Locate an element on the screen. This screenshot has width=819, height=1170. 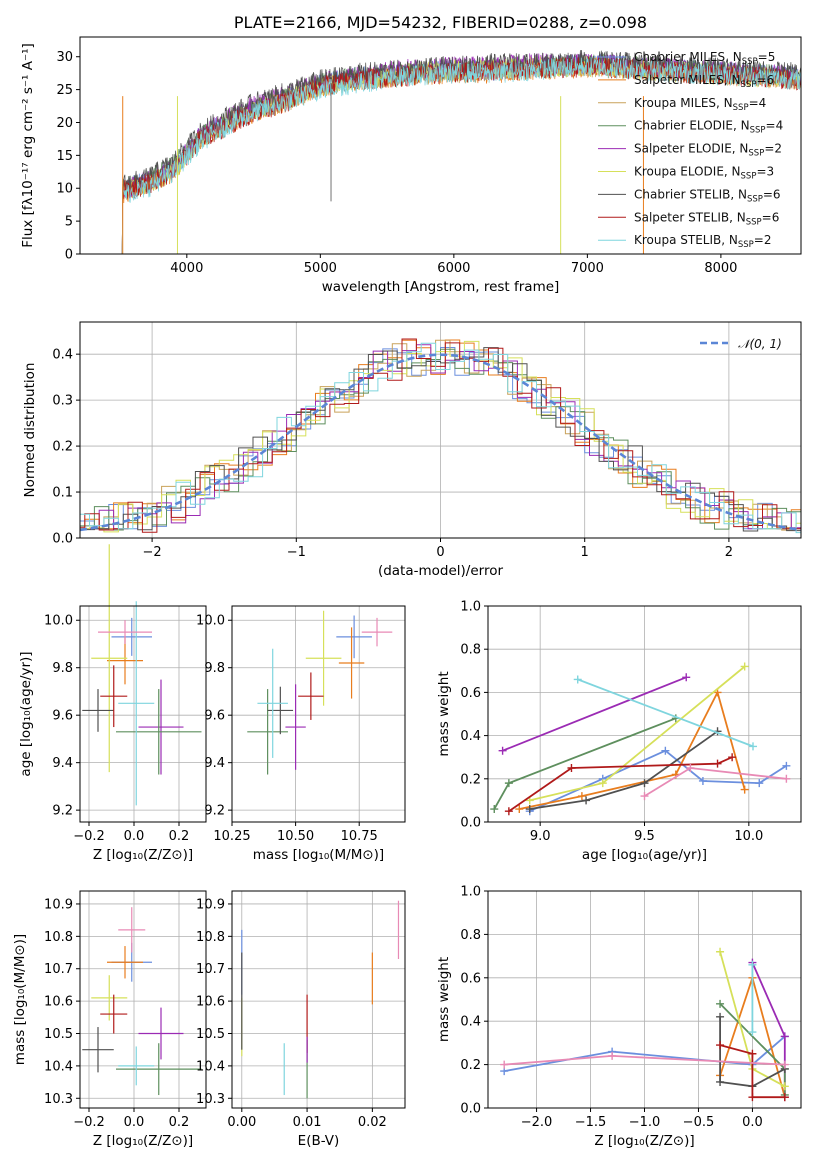
x-tick-label: 8000 is located at coordinates (720, 268).